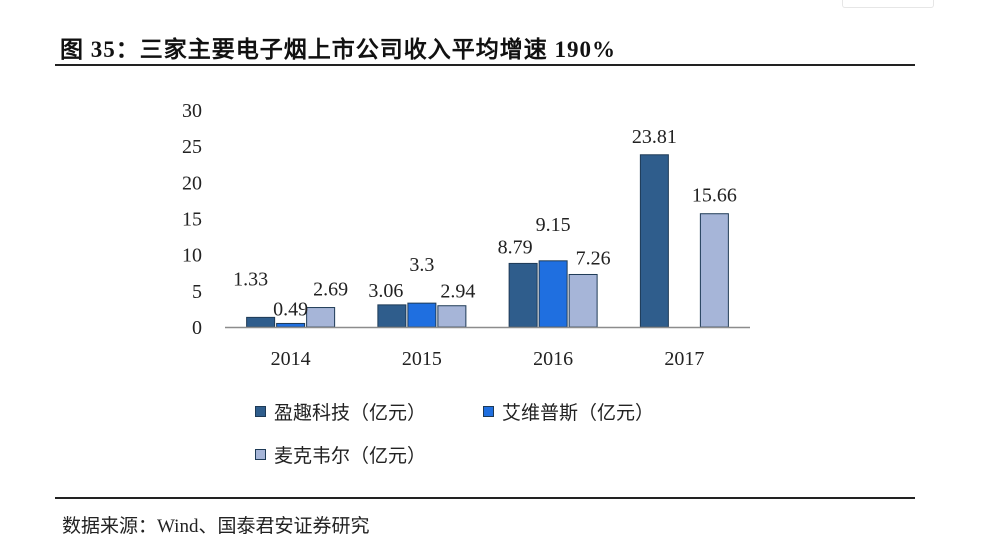 The height and width of the screenshot is (550, 990). I want to click on legend-item-series-2: 艾维普斯（亿元）, so click(568, 411).